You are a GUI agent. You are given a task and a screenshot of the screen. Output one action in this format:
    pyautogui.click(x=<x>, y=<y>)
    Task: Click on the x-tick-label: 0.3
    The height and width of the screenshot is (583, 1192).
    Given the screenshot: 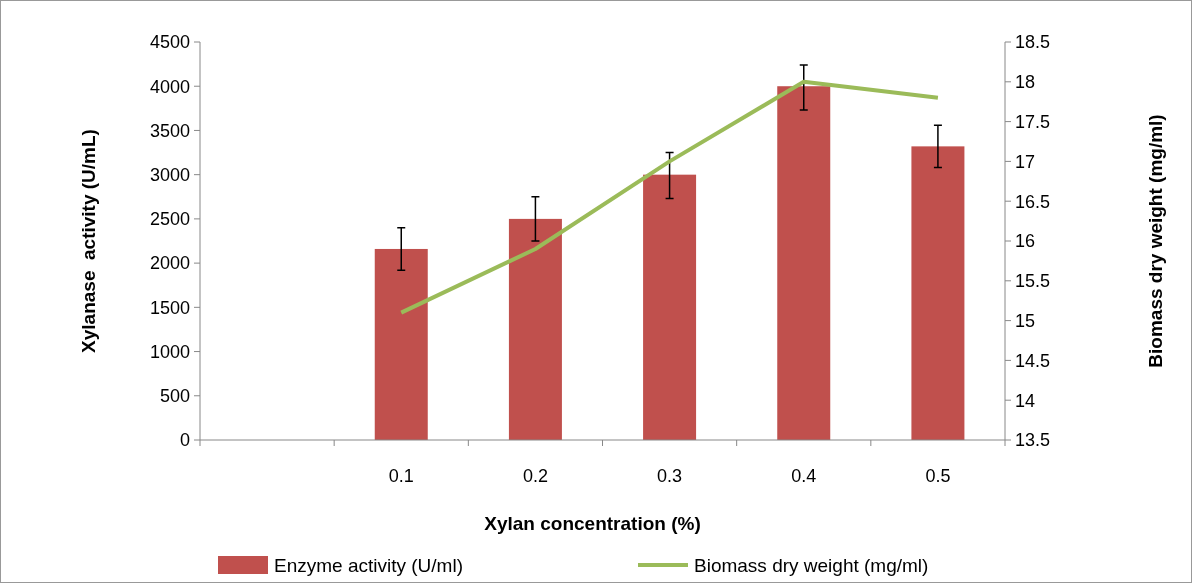 What is the action you would take?
    pyautogui.click(x=670, y=476)
    